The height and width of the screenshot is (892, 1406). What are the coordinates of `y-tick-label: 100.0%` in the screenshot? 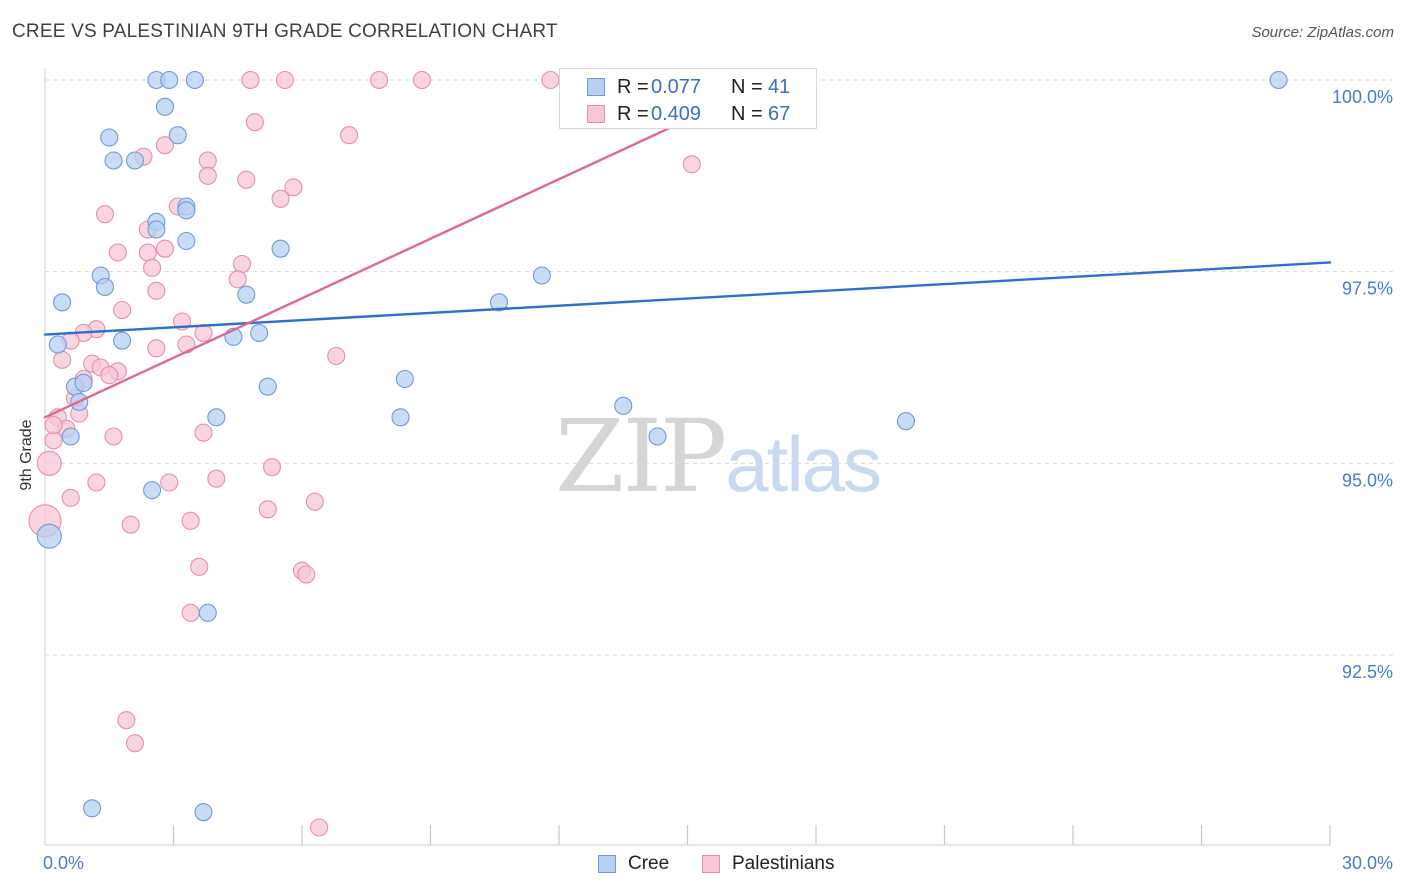 It's located at (1362, 97).